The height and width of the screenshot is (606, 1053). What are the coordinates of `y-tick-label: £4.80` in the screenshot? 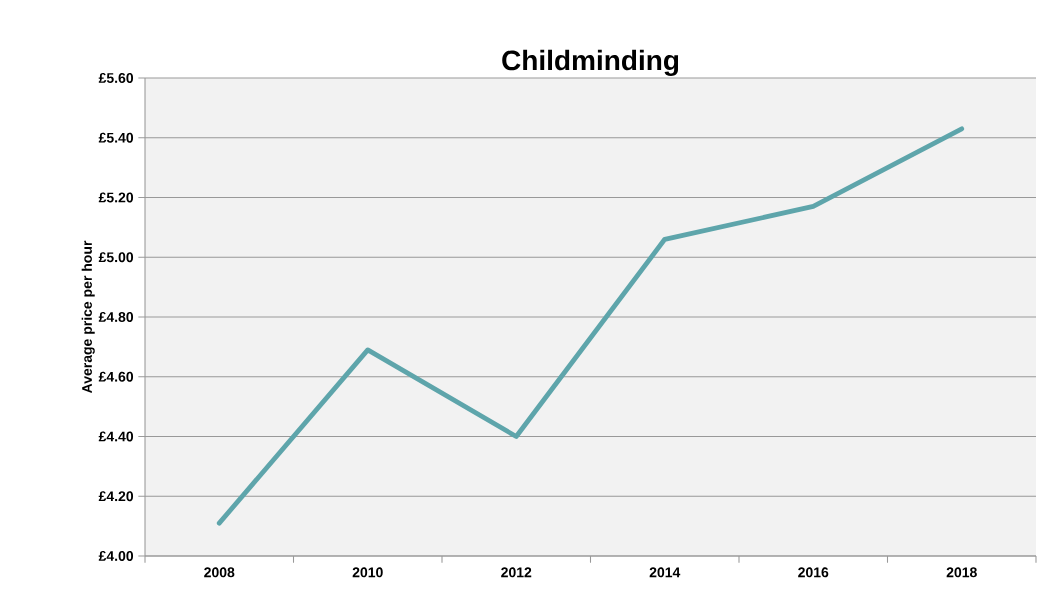 It's located at (116, 317).